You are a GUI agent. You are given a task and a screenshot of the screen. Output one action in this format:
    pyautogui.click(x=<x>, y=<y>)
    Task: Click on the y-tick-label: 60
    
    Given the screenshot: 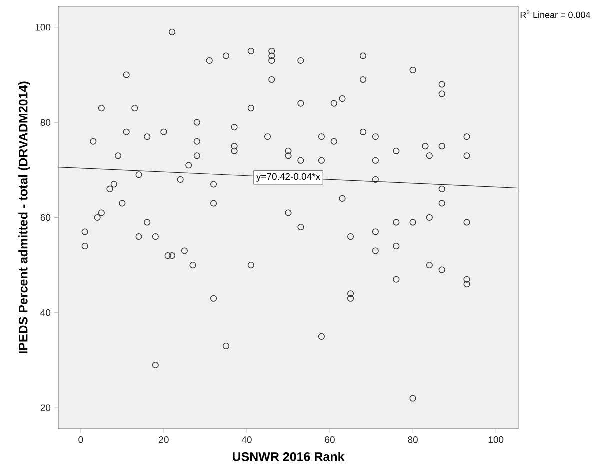 What is the action you would take?
    pyautogui.click(x=45, y=218)
    